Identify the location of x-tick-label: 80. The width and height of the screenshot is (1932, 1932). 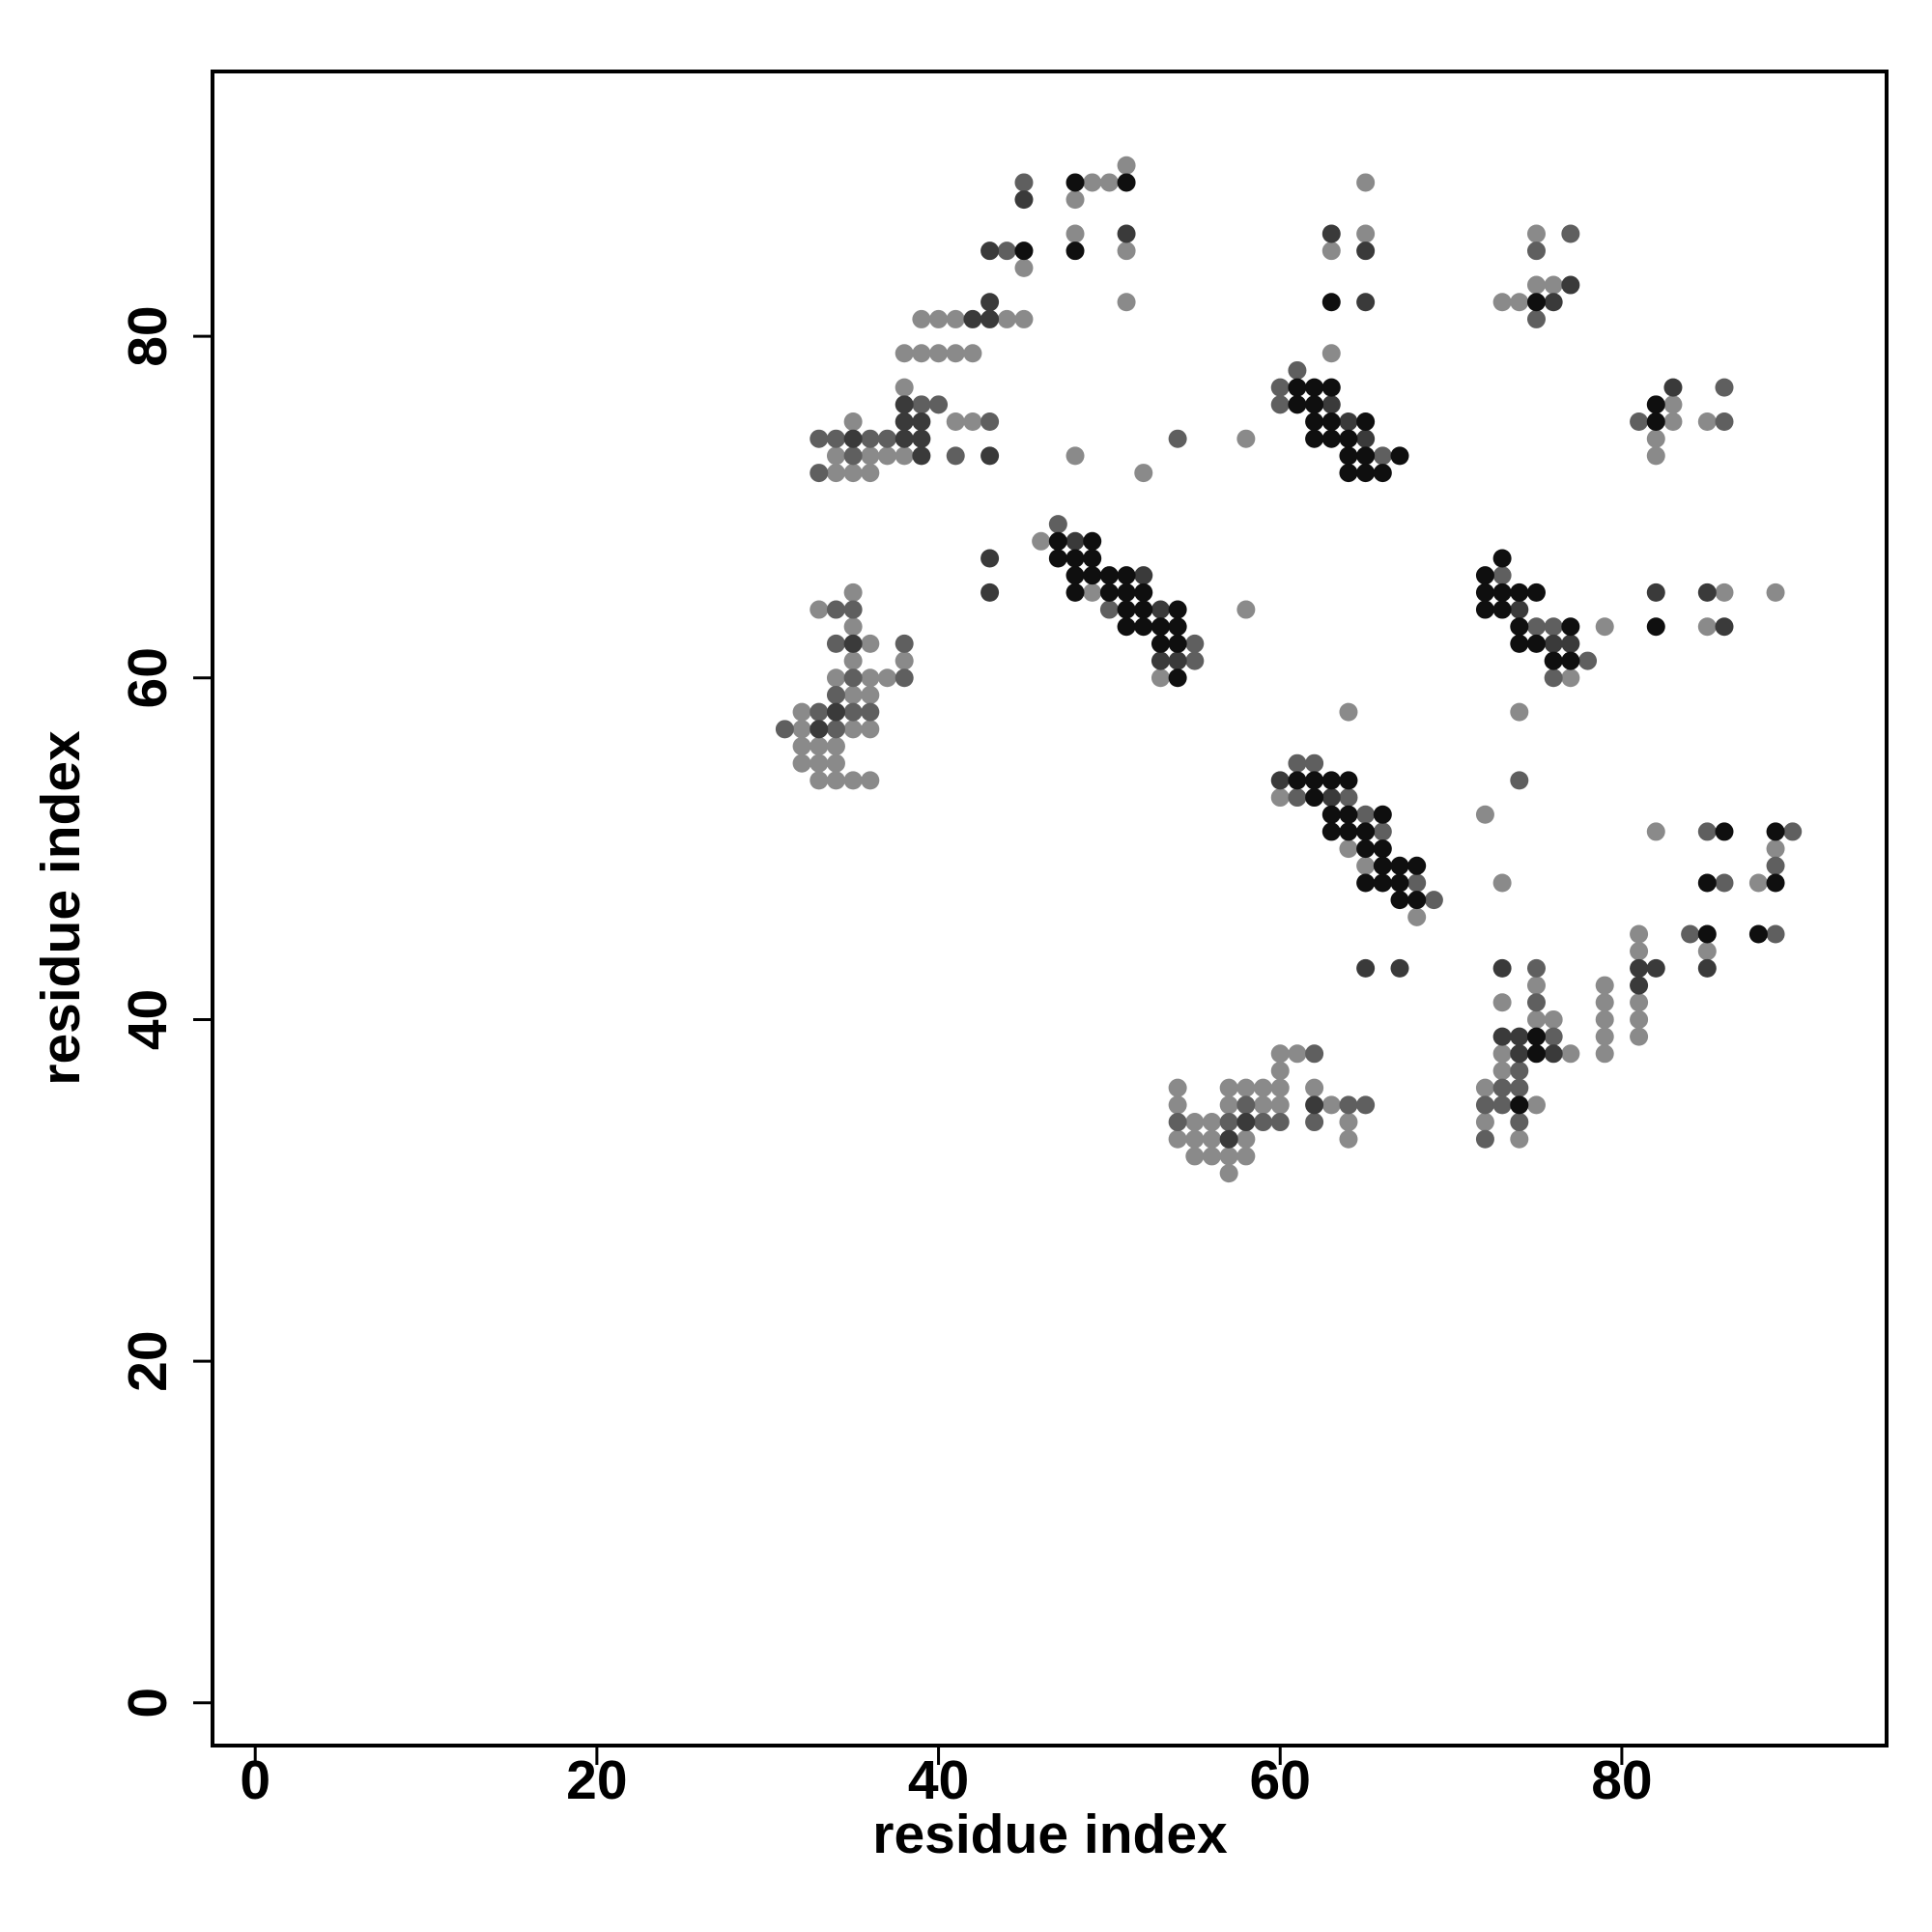
(1621, 1780).